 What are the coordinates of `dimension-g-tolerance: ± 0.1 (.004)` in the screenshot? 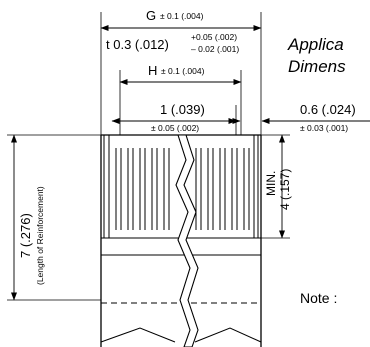 It's located at (182, 16).